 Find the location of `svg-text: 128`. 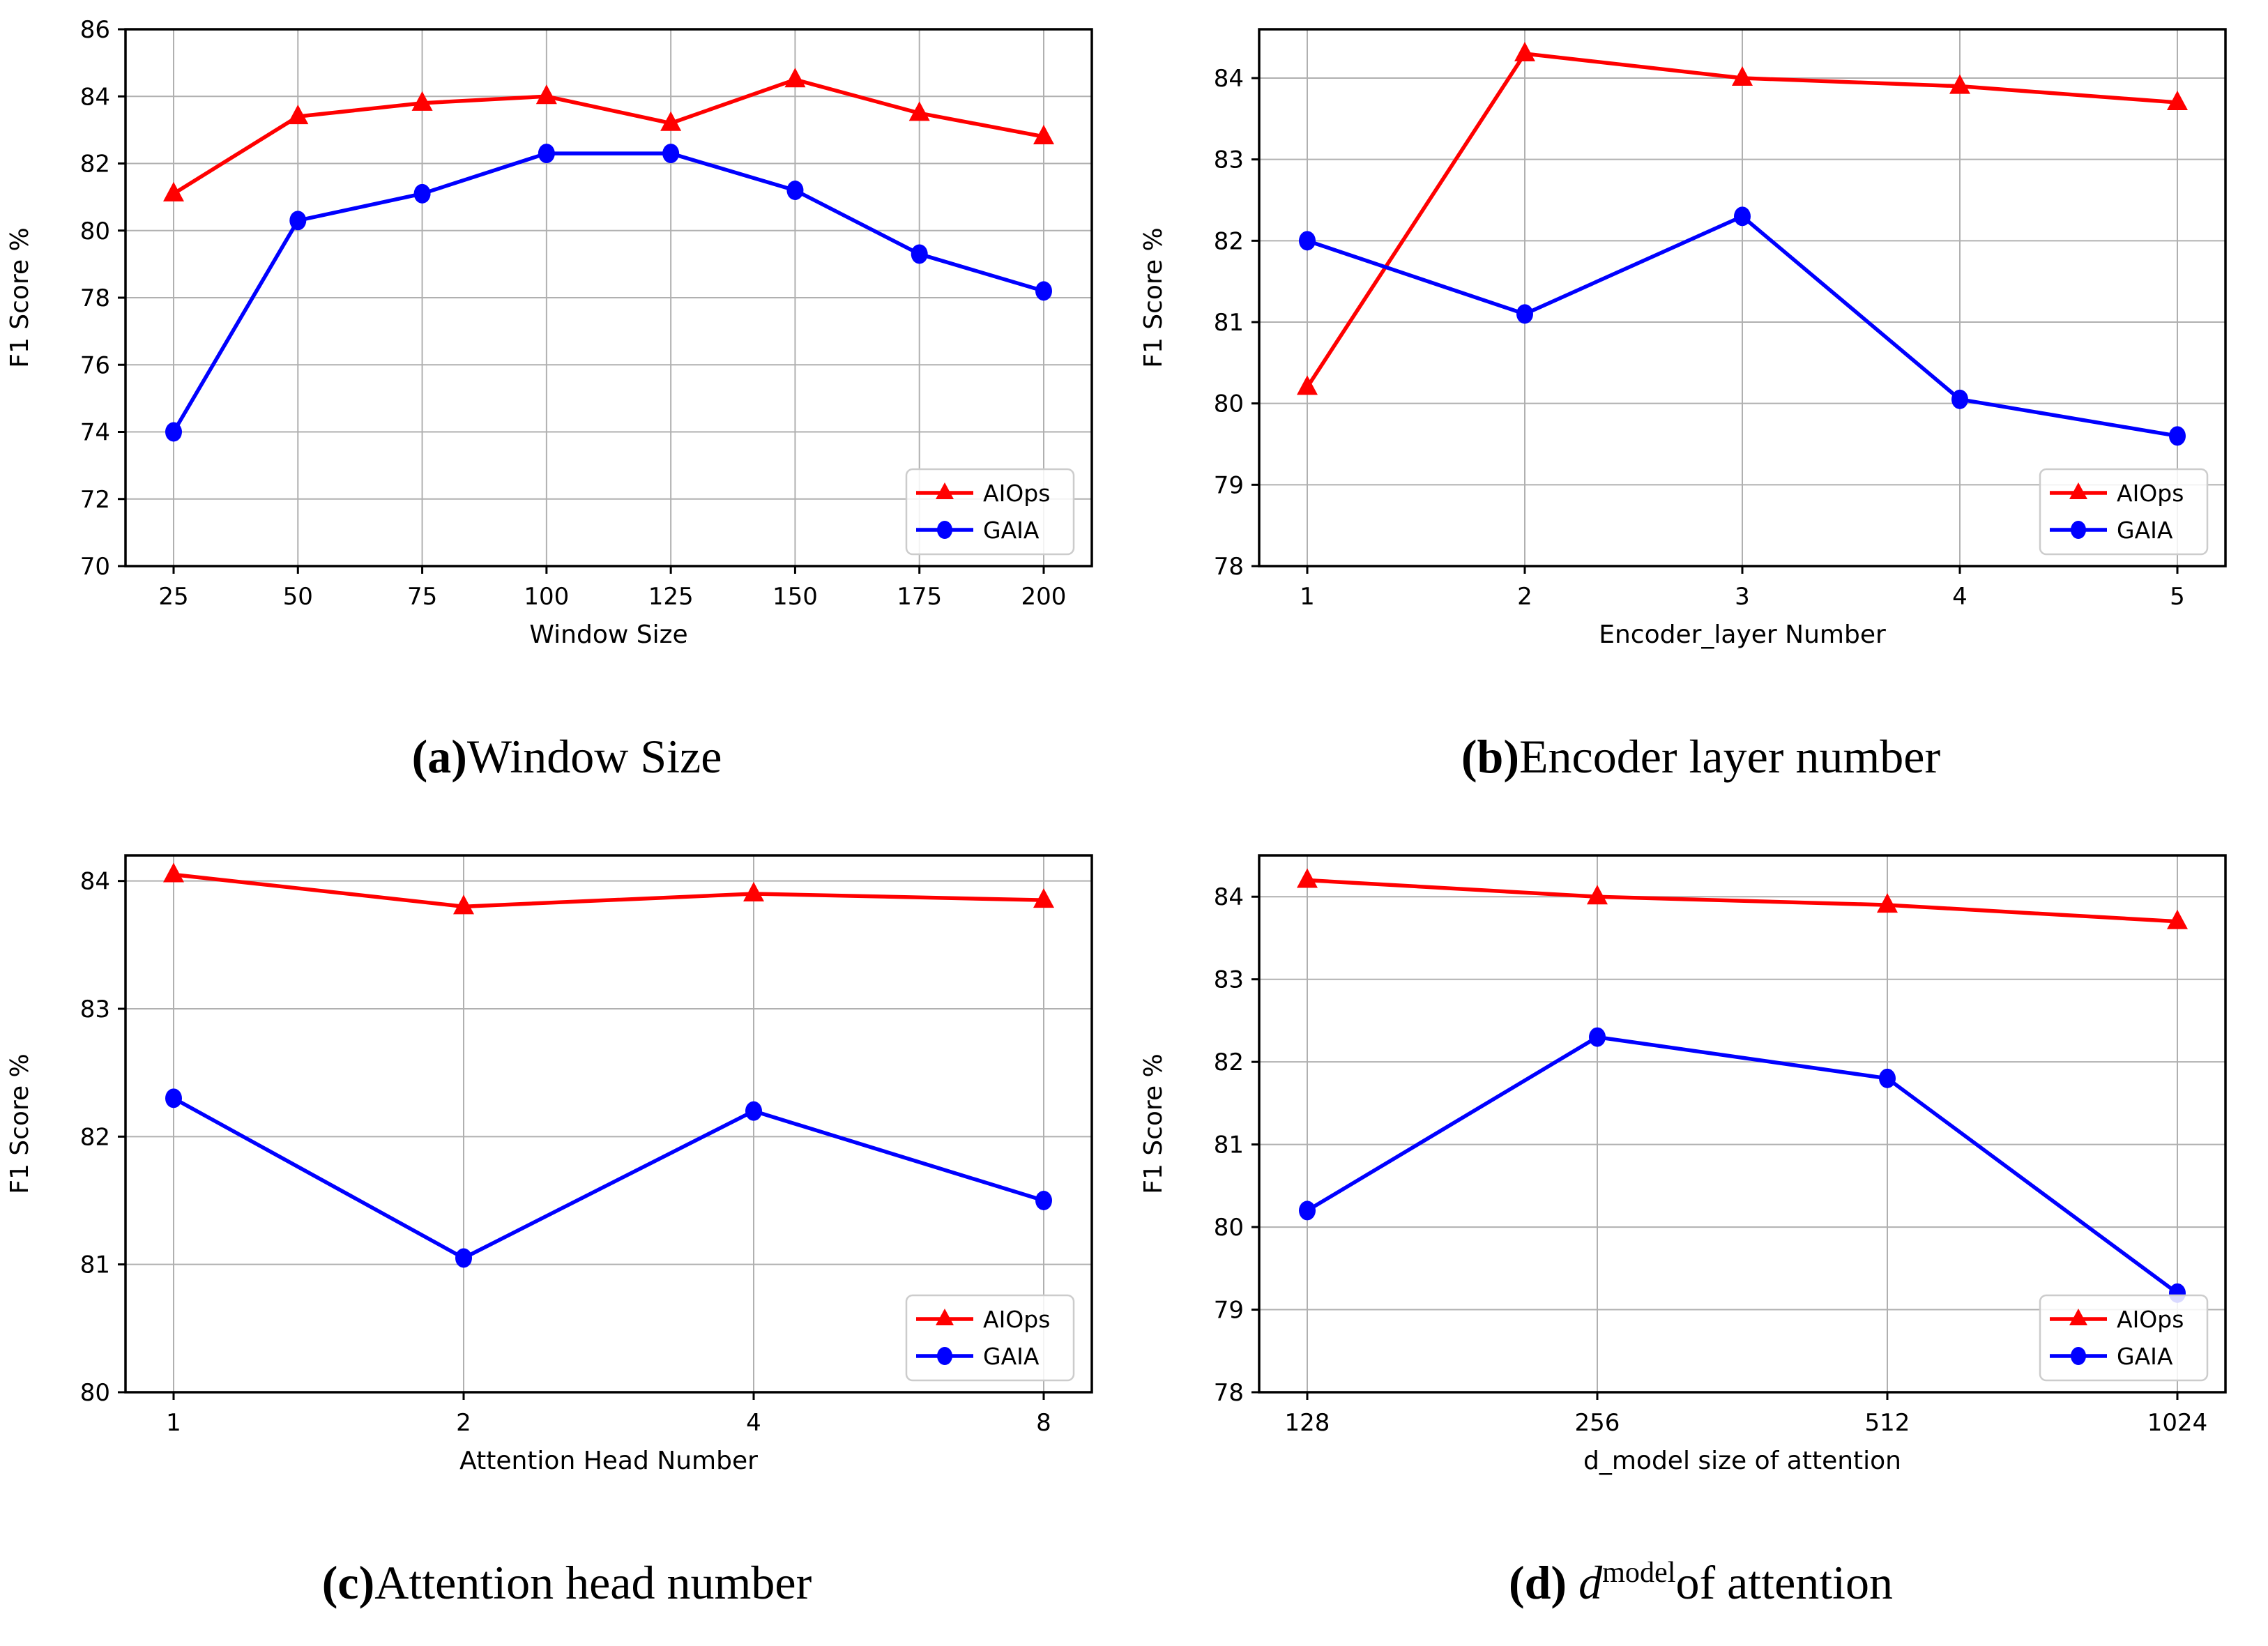

svg-text: 128 is located at coordinates (1307, 1423).